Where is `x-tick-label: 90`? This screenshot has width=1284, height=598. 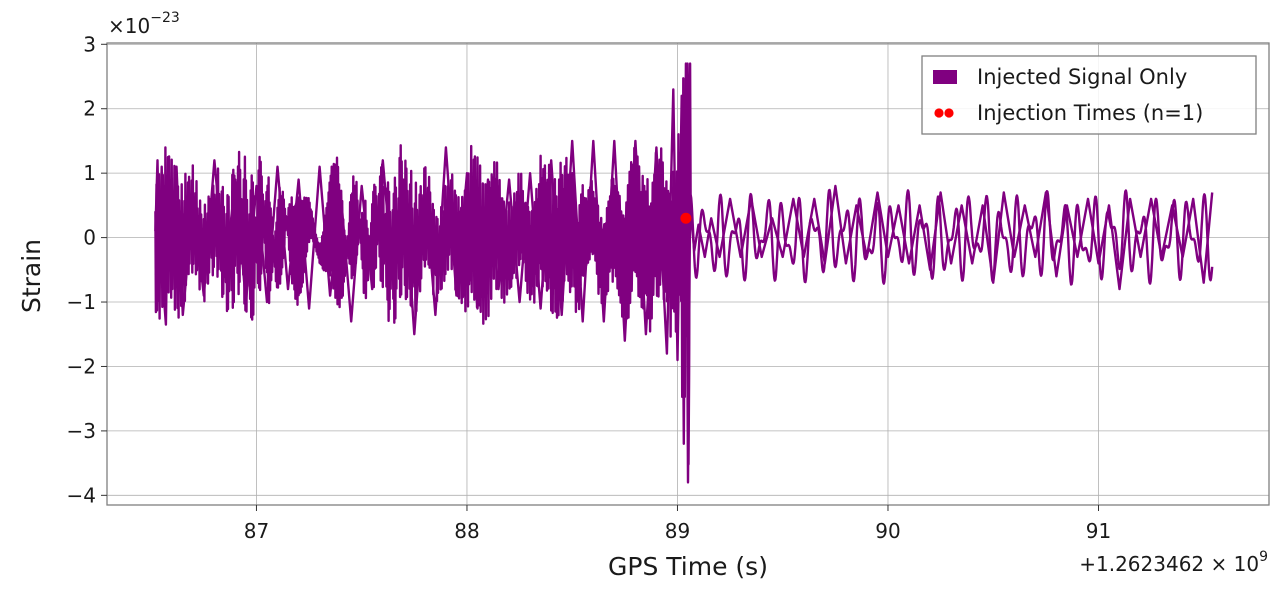
x-tick-label: 90 is located at coordinates (887, 531).